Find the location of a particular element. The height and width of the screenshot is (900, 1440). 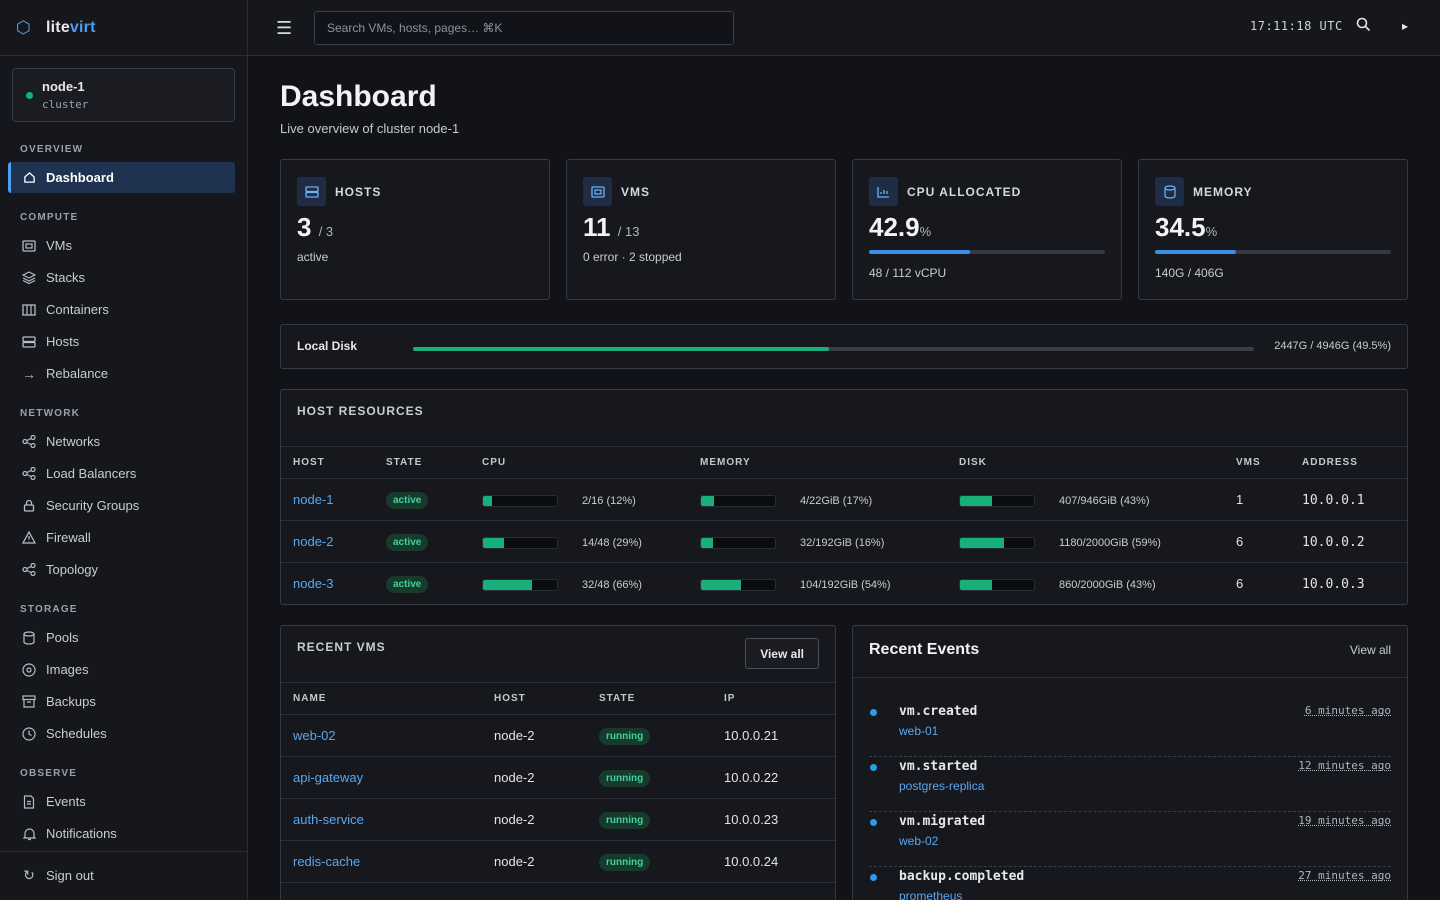

menu-icon: ☰ is located at coordinates (284, 28).